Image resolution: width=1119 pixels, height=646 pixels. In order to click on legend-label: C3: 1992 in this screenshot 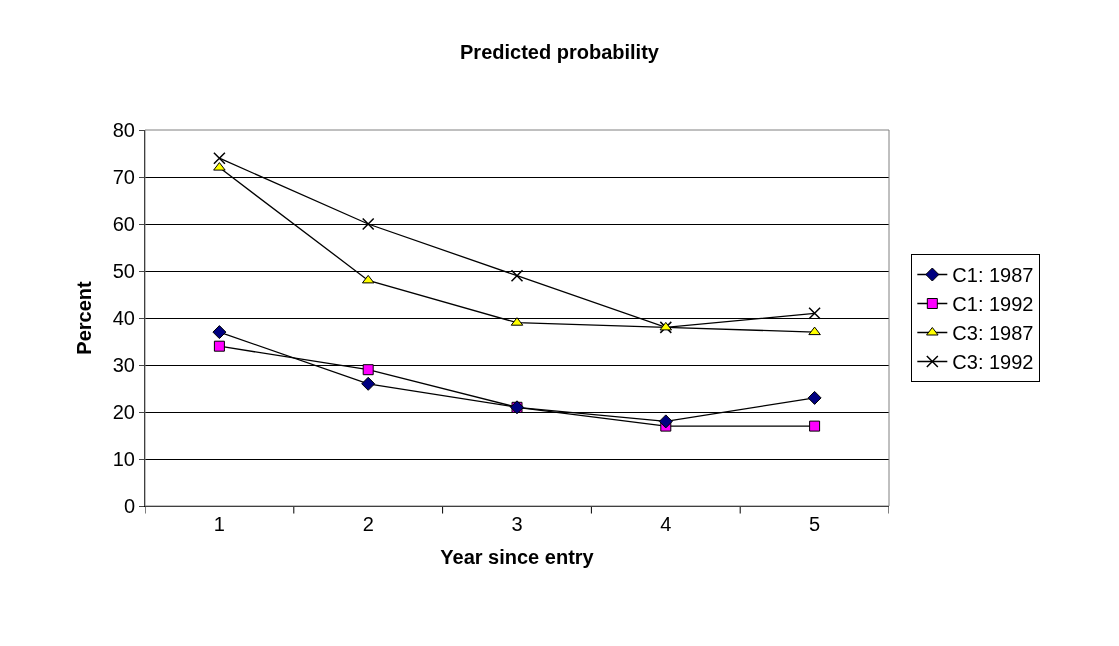, I will do `click(993, 362)`.